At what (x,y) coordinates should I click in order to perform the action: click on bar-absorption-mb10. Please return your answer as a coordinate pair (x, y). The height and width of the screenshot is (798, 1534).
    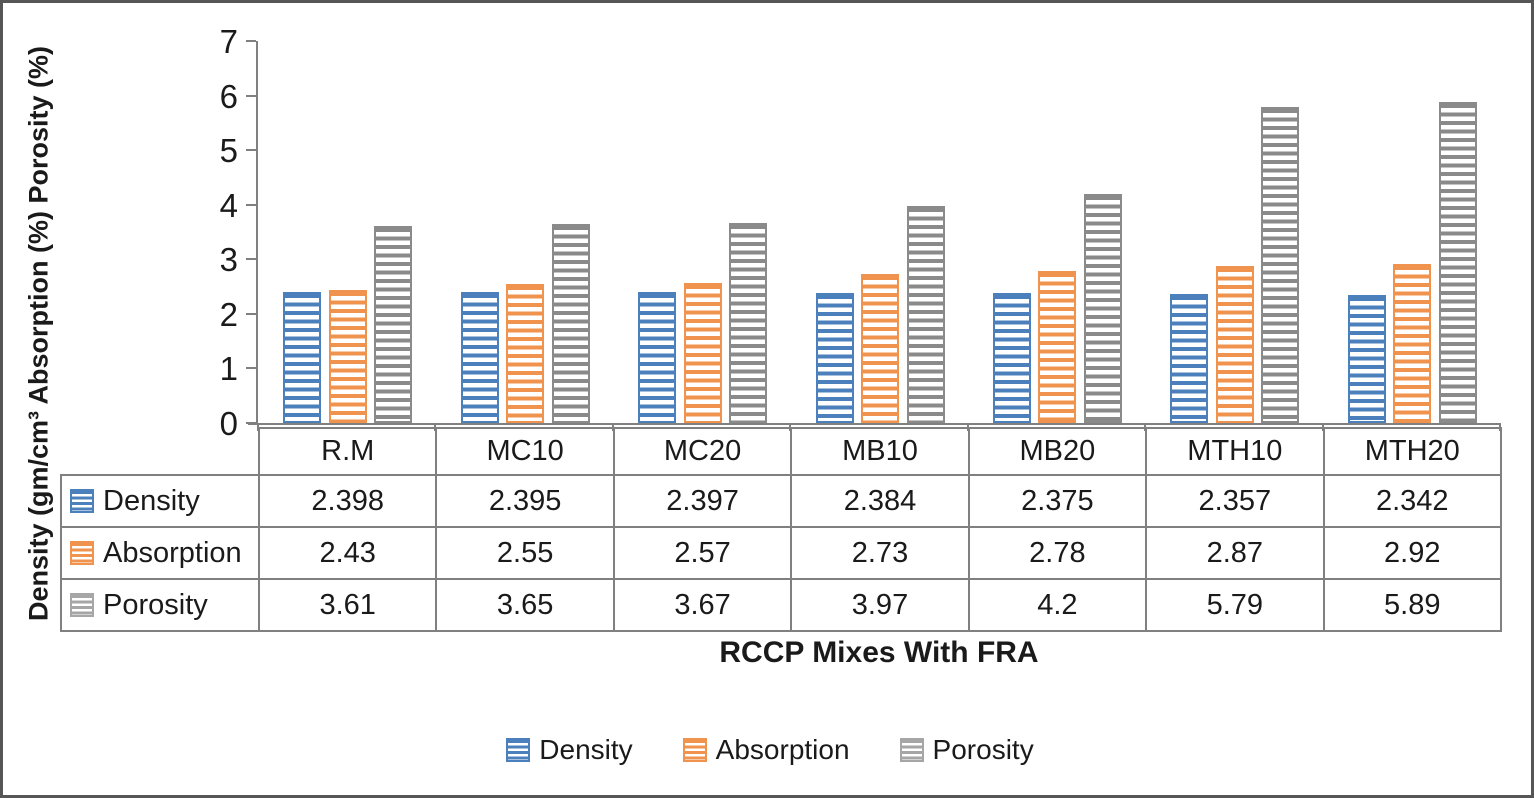
    Looking at the image, I should click on (880, 348).